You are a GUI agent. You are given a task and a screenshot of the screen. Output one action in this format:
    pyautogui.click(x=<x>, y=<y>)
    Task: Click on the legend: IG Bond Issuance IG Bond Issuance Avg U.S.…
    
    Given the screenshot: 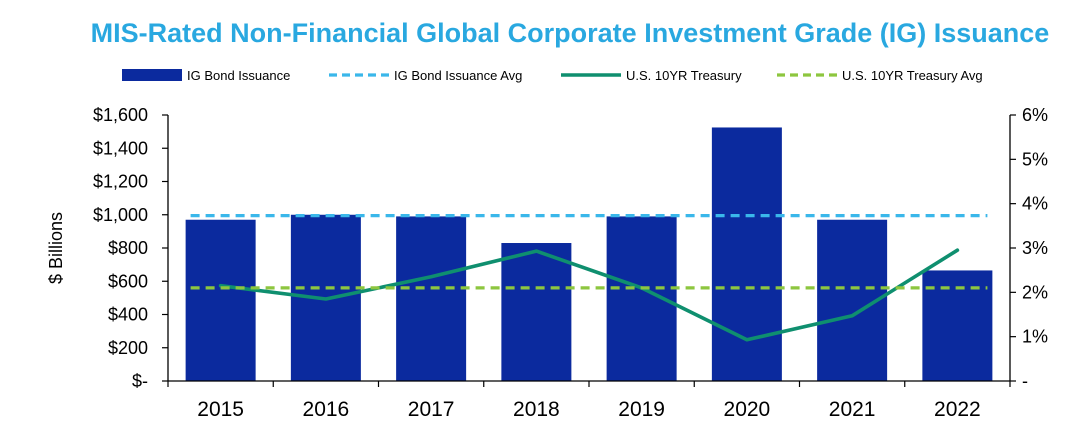 What is the action you would take?
    pyautogui.click(x=552, y=75)
    